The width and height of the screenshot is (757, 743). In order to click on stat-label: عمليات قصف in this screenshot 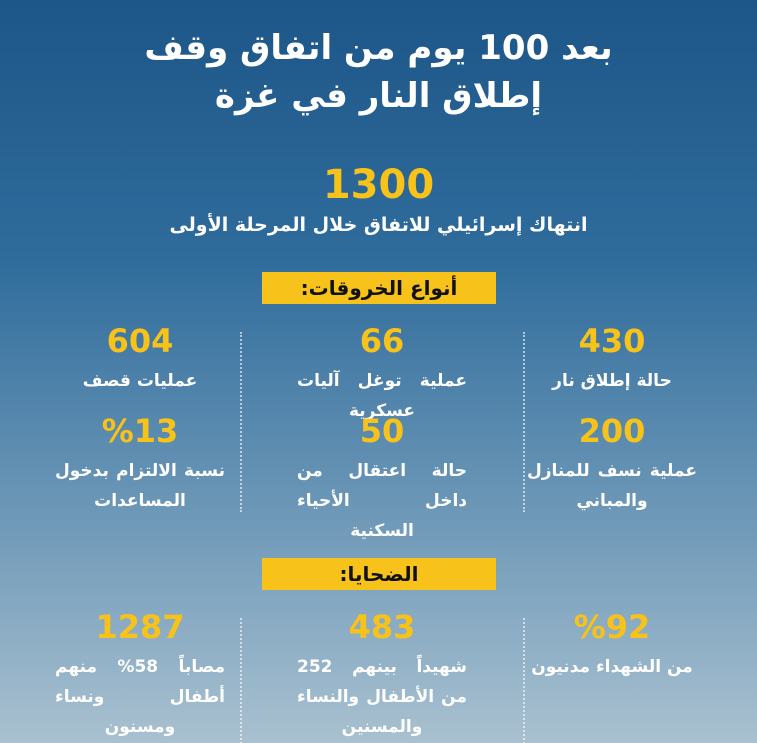, I will do `click(140, 381)`.